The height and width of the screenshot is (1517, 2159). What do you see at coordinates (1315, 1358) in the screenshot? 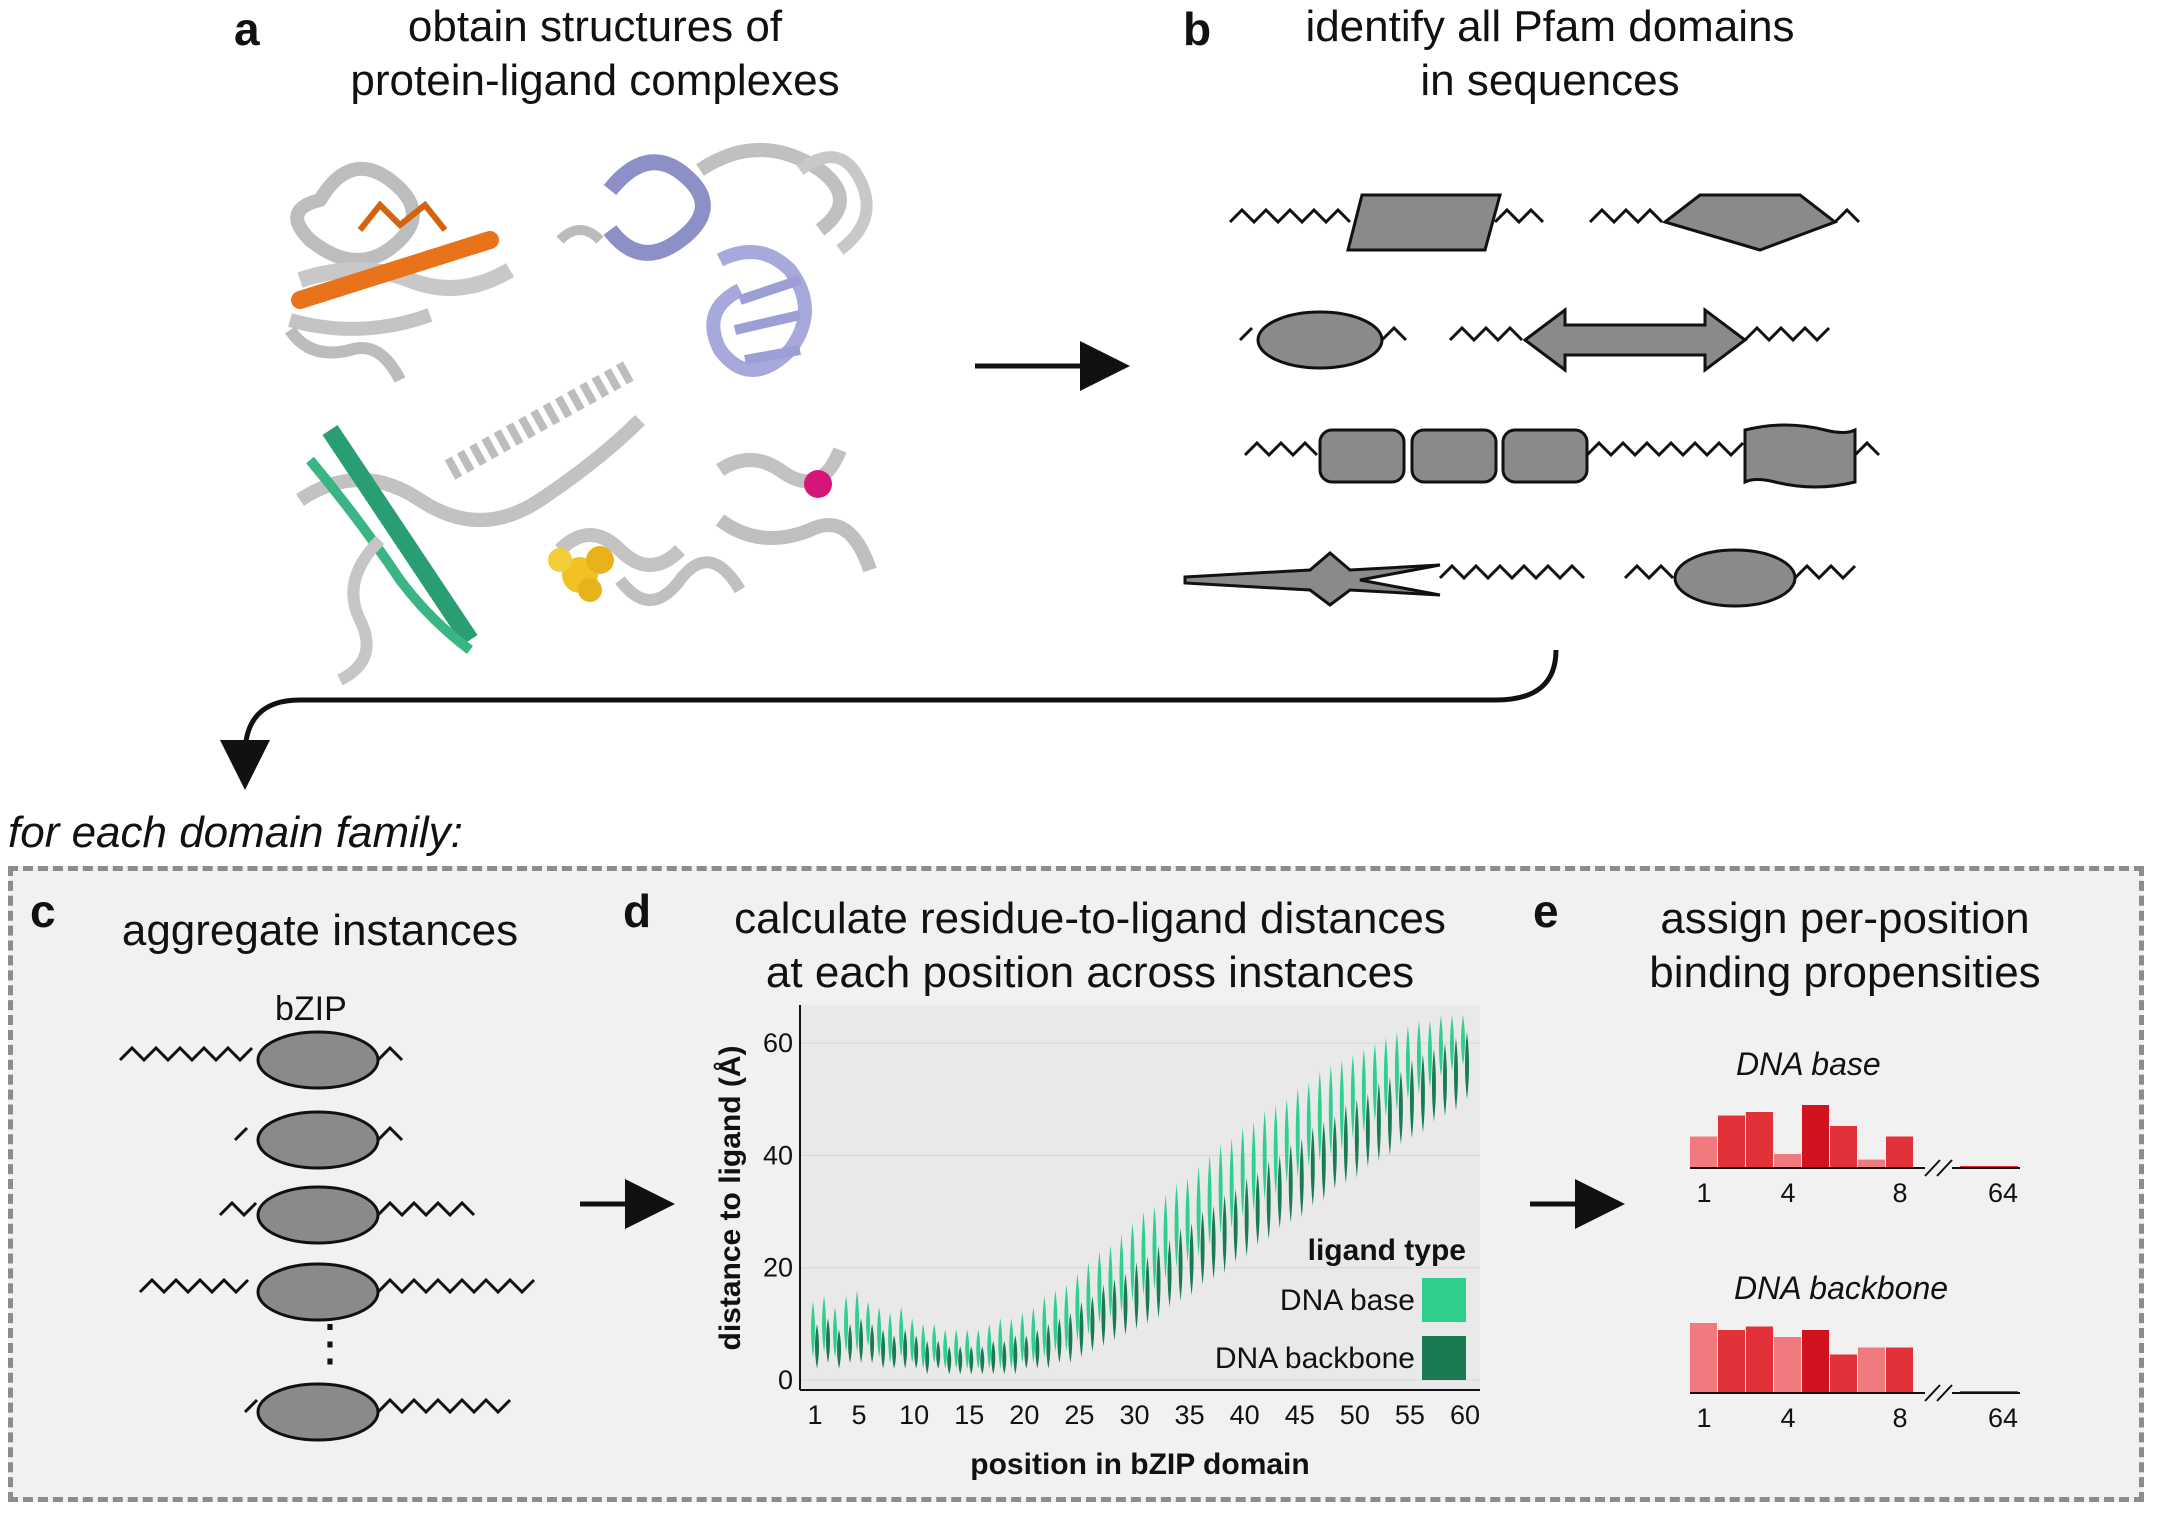
I see `legend-label: DNA backbone` at bounding box center [1315, 1358].